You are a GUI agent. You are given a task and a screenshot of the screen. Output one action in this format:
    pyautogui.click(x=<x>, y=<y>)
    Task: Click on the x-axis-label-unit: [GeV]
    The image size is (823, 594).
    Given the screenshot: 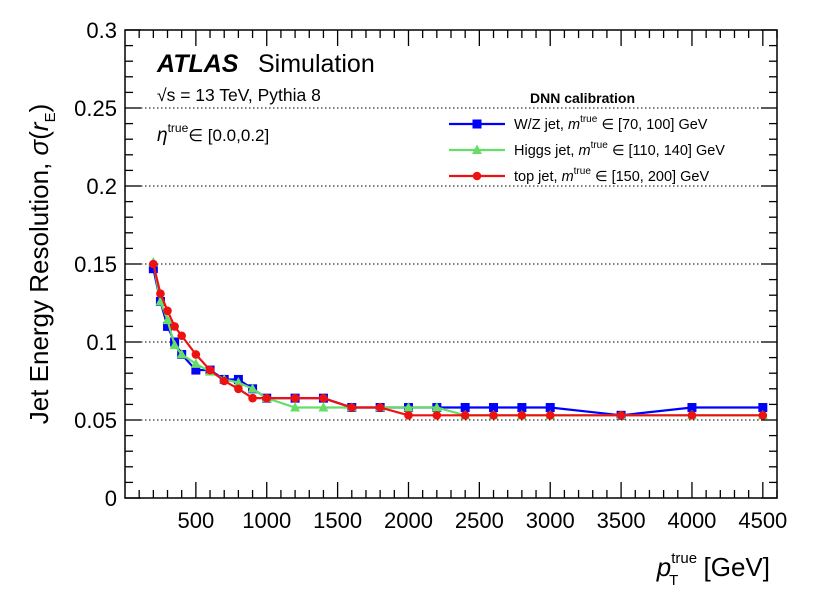 What is the action you would take?
    pyautogui.click(x=733, y=567)
    